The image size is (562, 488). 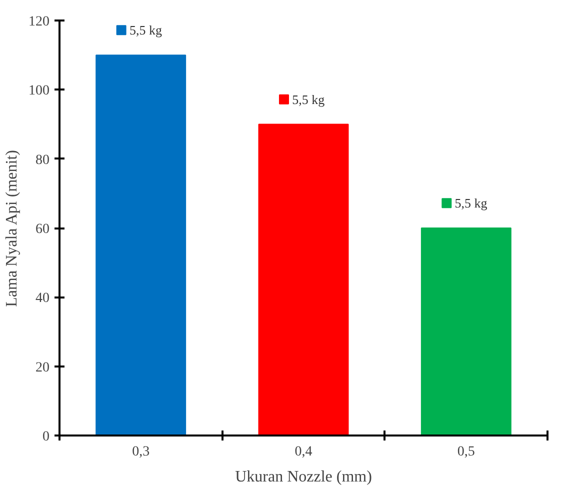 What do you see at coordinates (303, 477) in the screenshot?
I see `x-axis-title: Ukuran Nozzle (mm)` at bounding box center [303, 477].